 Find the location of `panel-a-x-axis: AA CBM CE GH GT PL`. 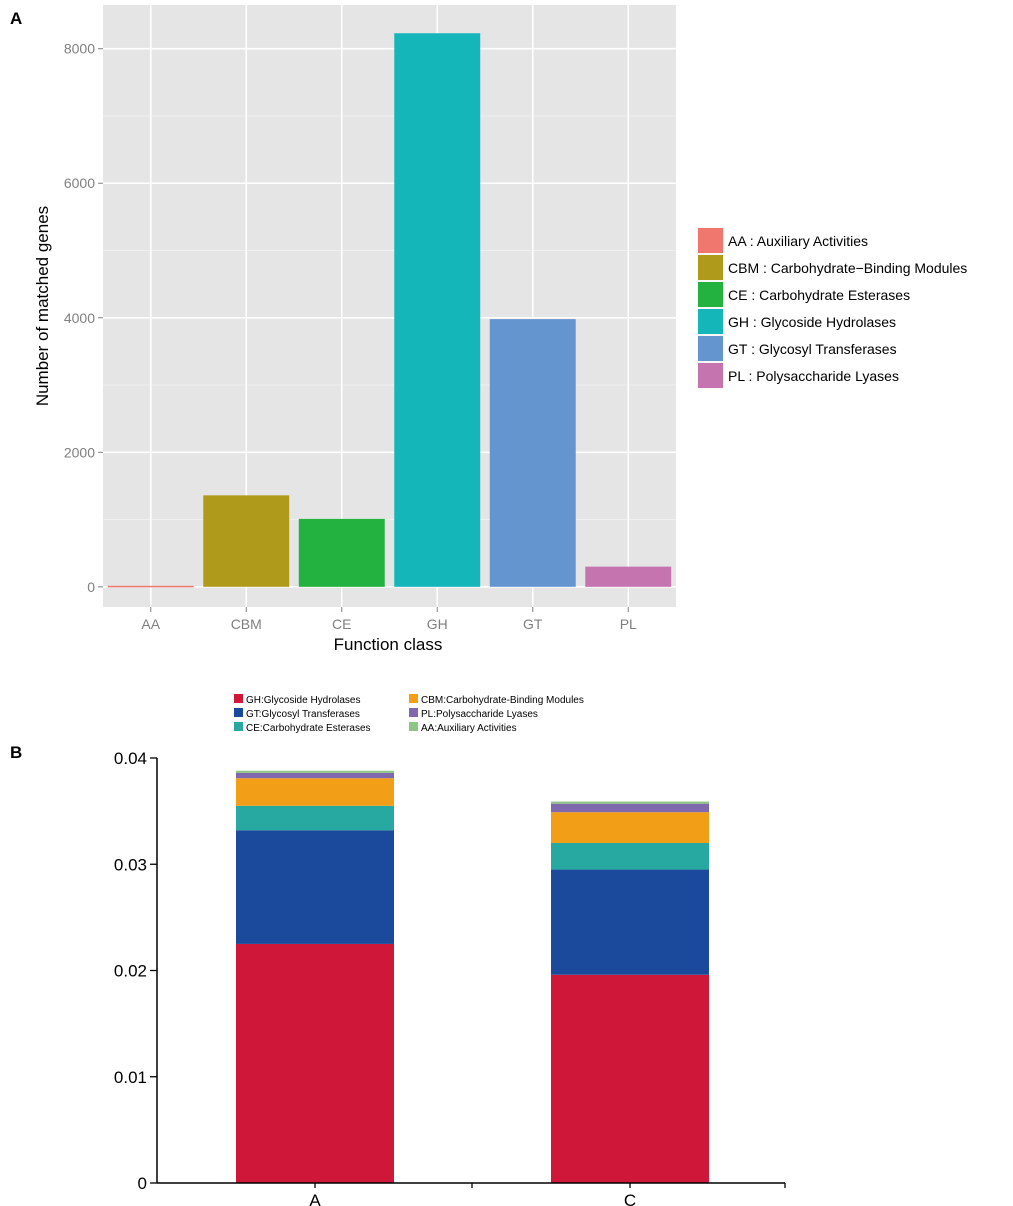

panel-a-x-axis: AA CBM CE GH GT PL is located at coordinates (389, 619).